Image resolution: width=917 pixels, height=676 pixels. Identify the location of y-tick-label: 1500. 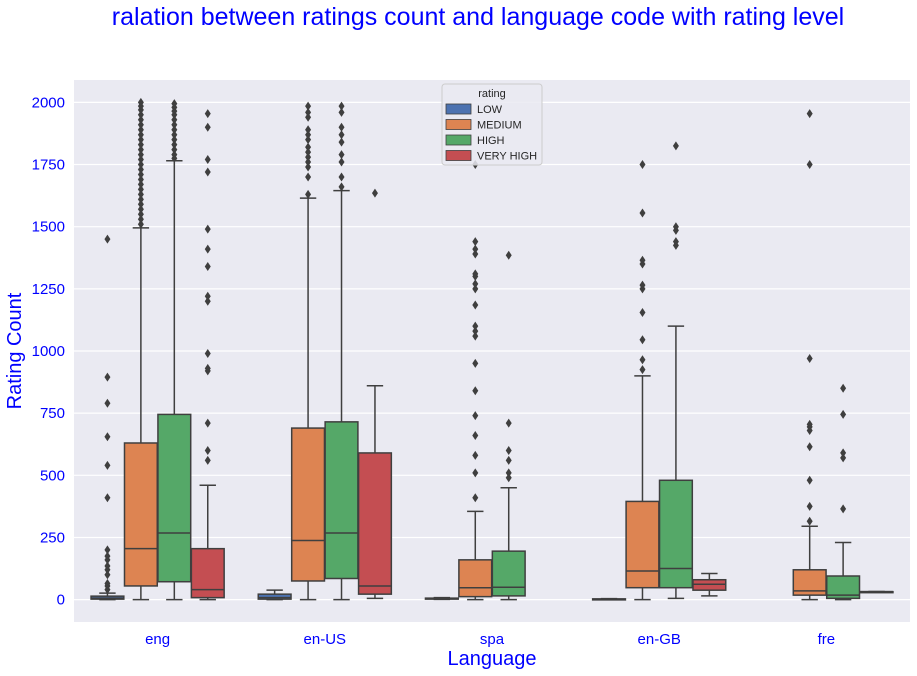
(48, 227).